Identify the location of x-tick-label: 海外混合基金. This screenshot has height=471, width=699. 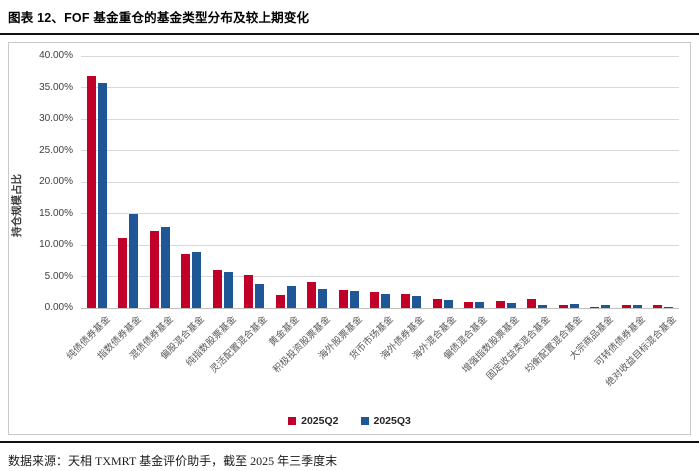
(434, 338).